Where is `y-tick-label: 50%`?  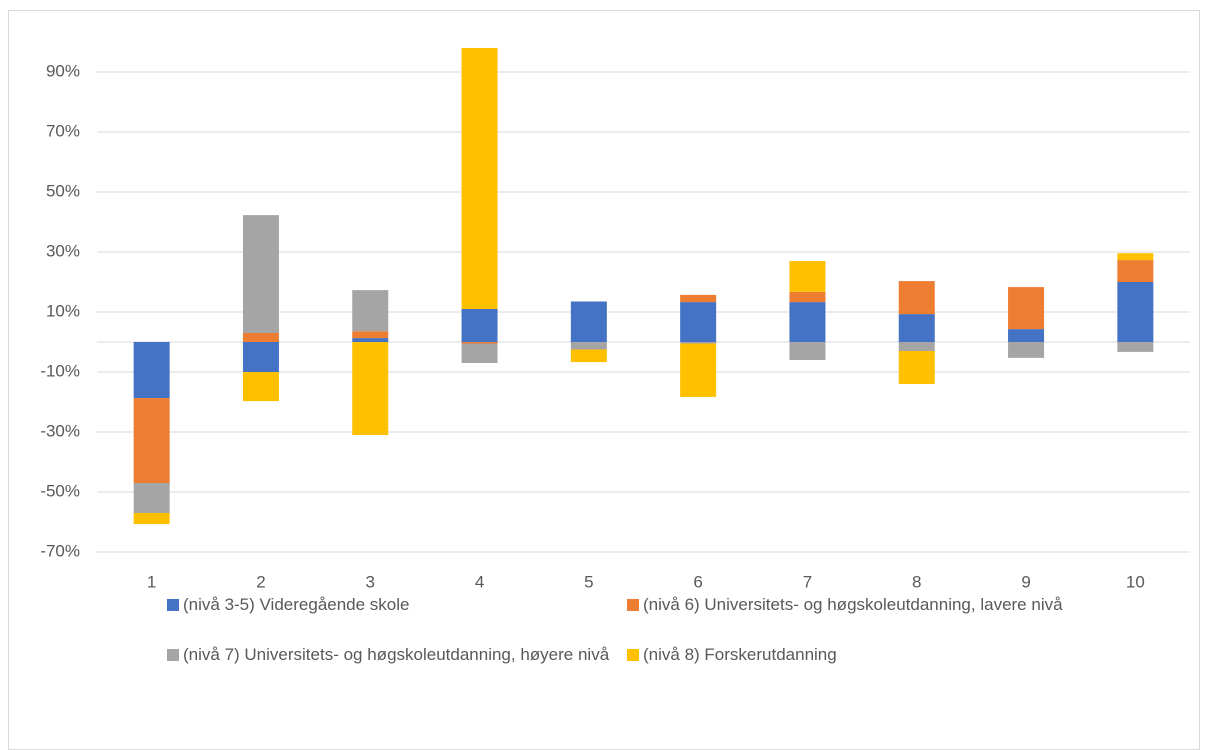 y-tick-label: 50% is located at coordinates (63, 190).